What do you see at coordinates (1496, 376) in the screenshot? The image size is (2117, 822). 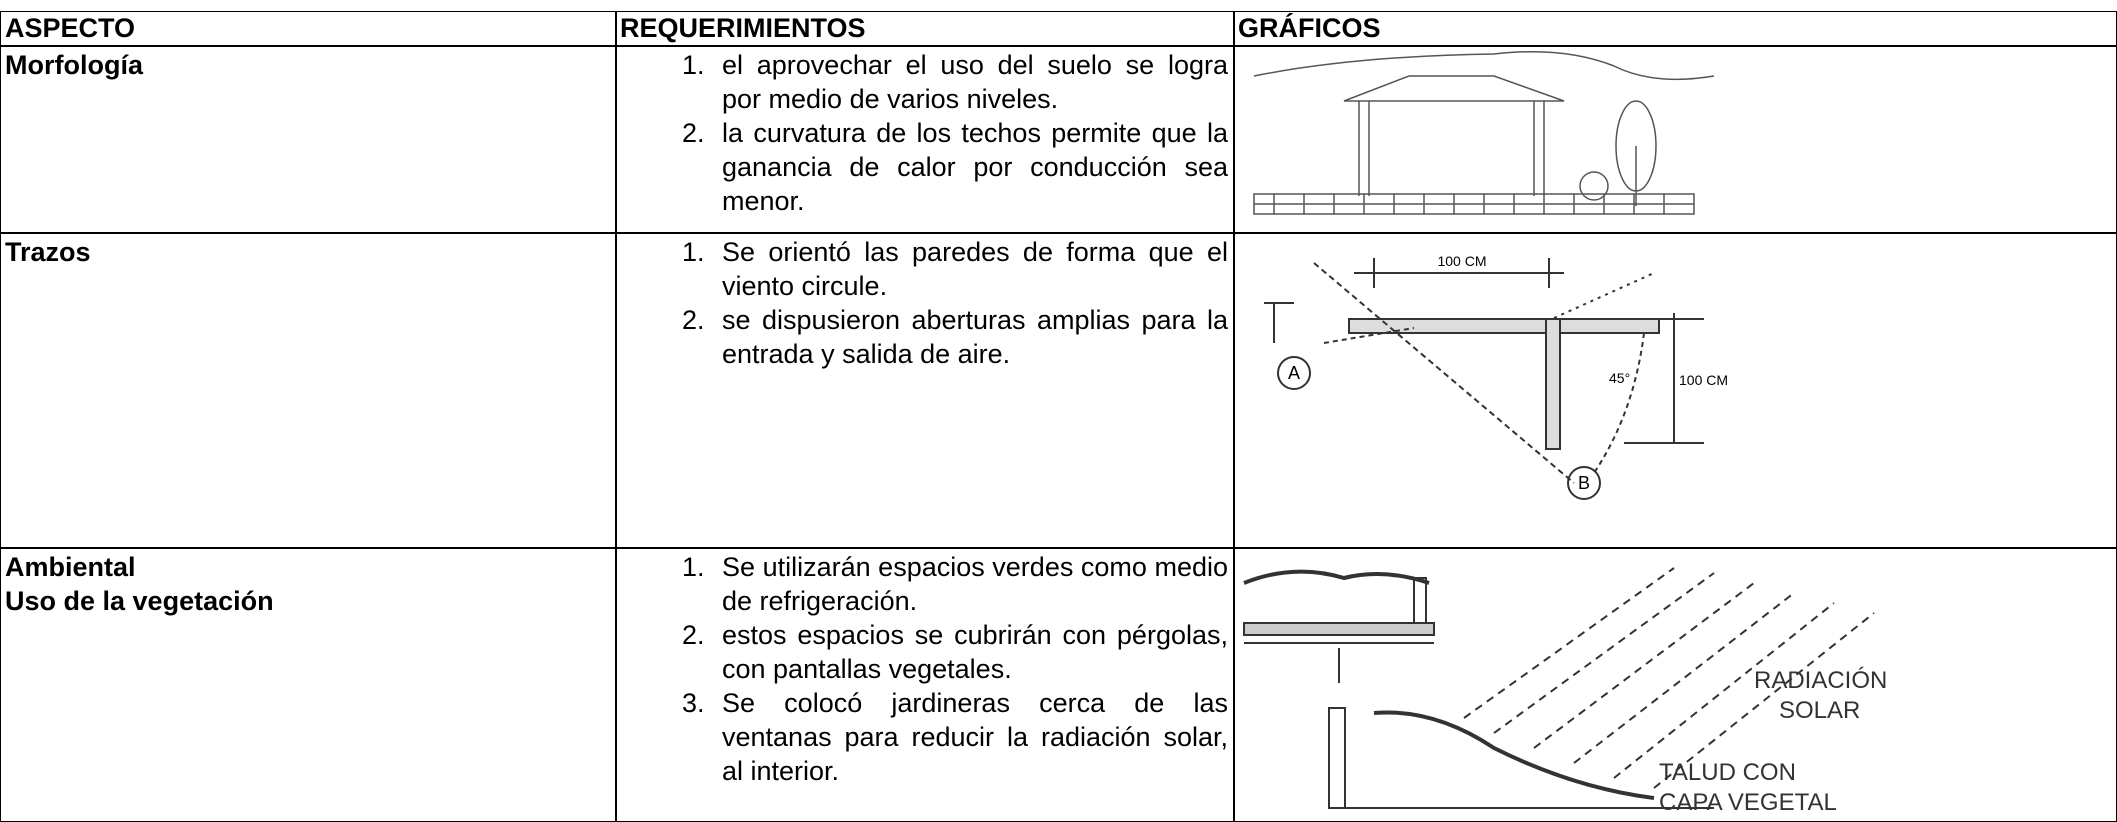 I see `graphic-strokes: 100 CM A B 45° 100 CM` at bounding box center [1496, 376].